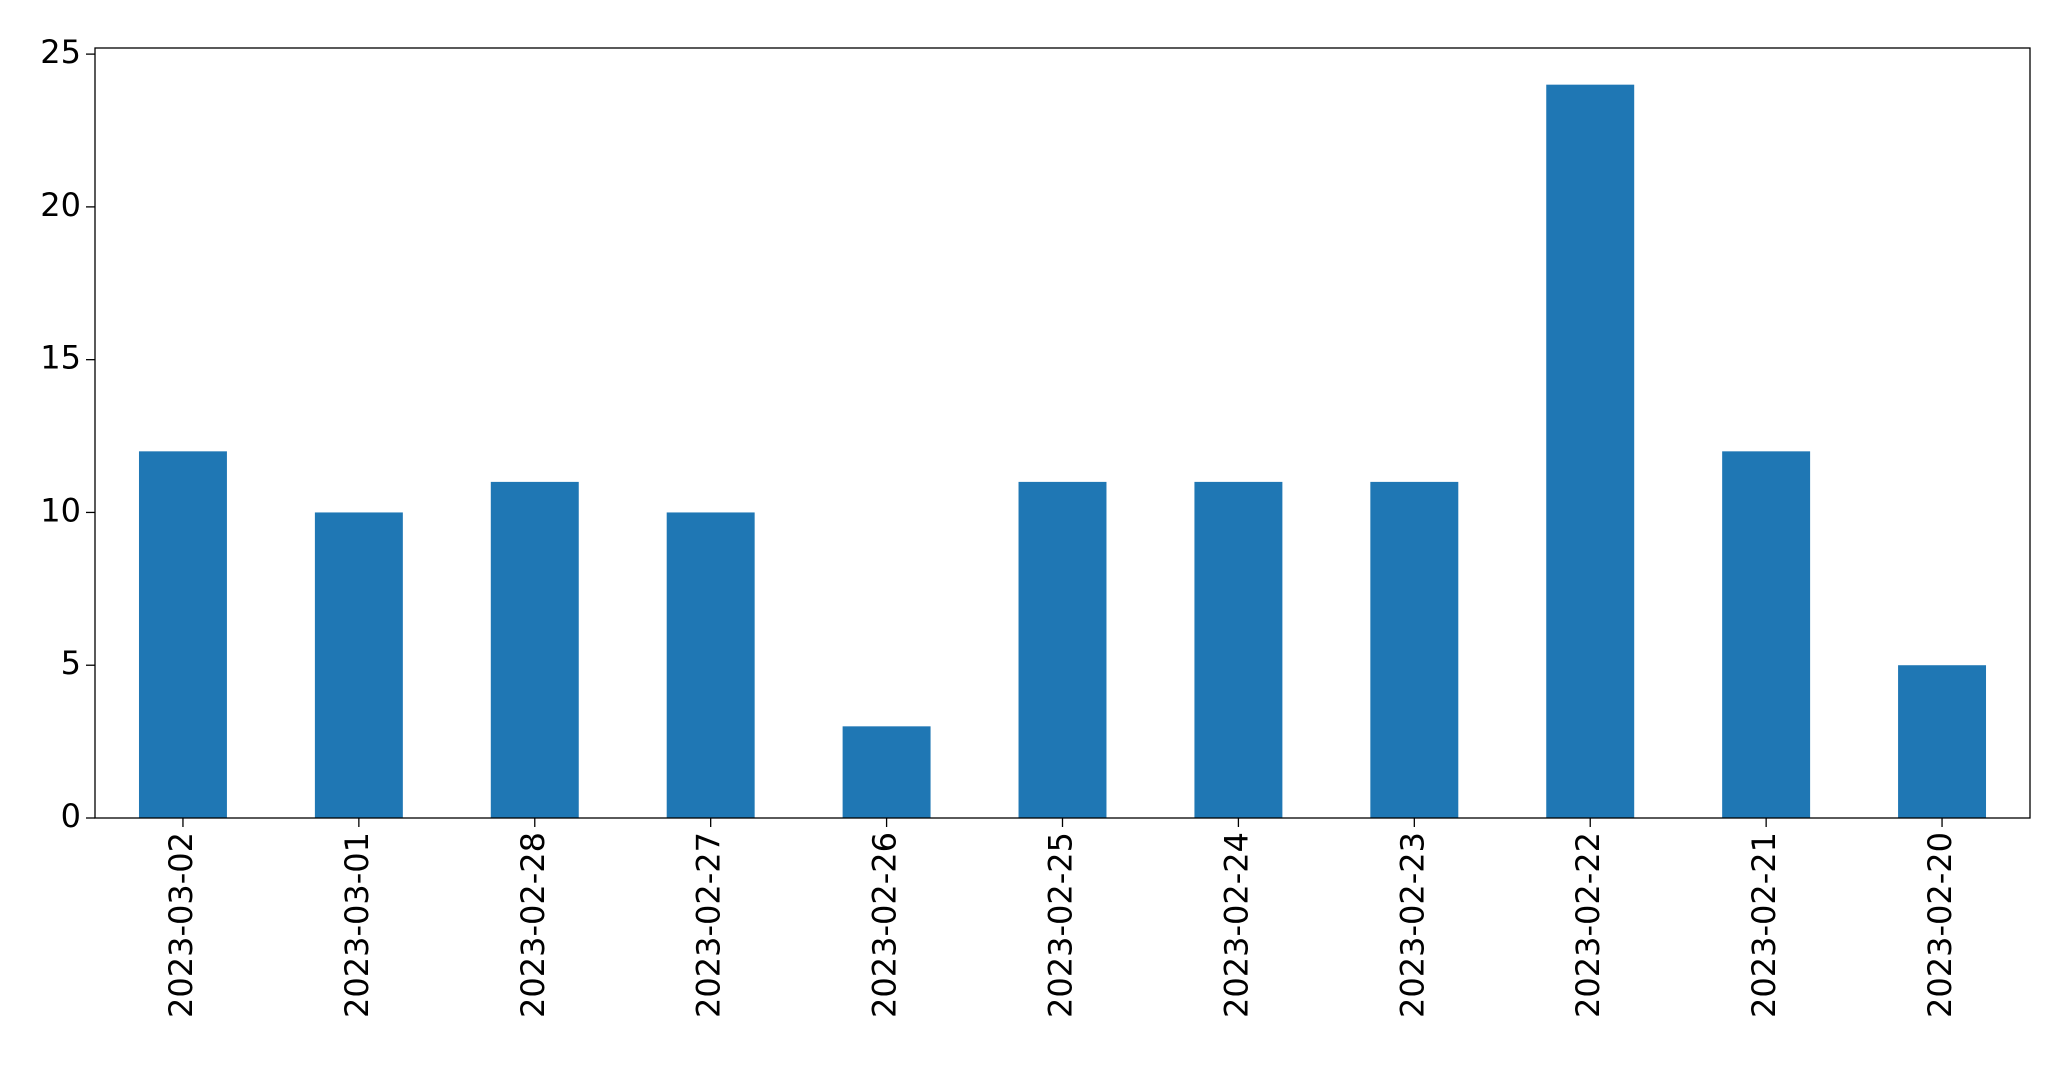 Image resolution: width=2071 pixels, height=1069 pixels. What do you see at coordinates (60, 358) in the screenshot?
I see `y-tick-label: 15` at bounding box center [60, 358].